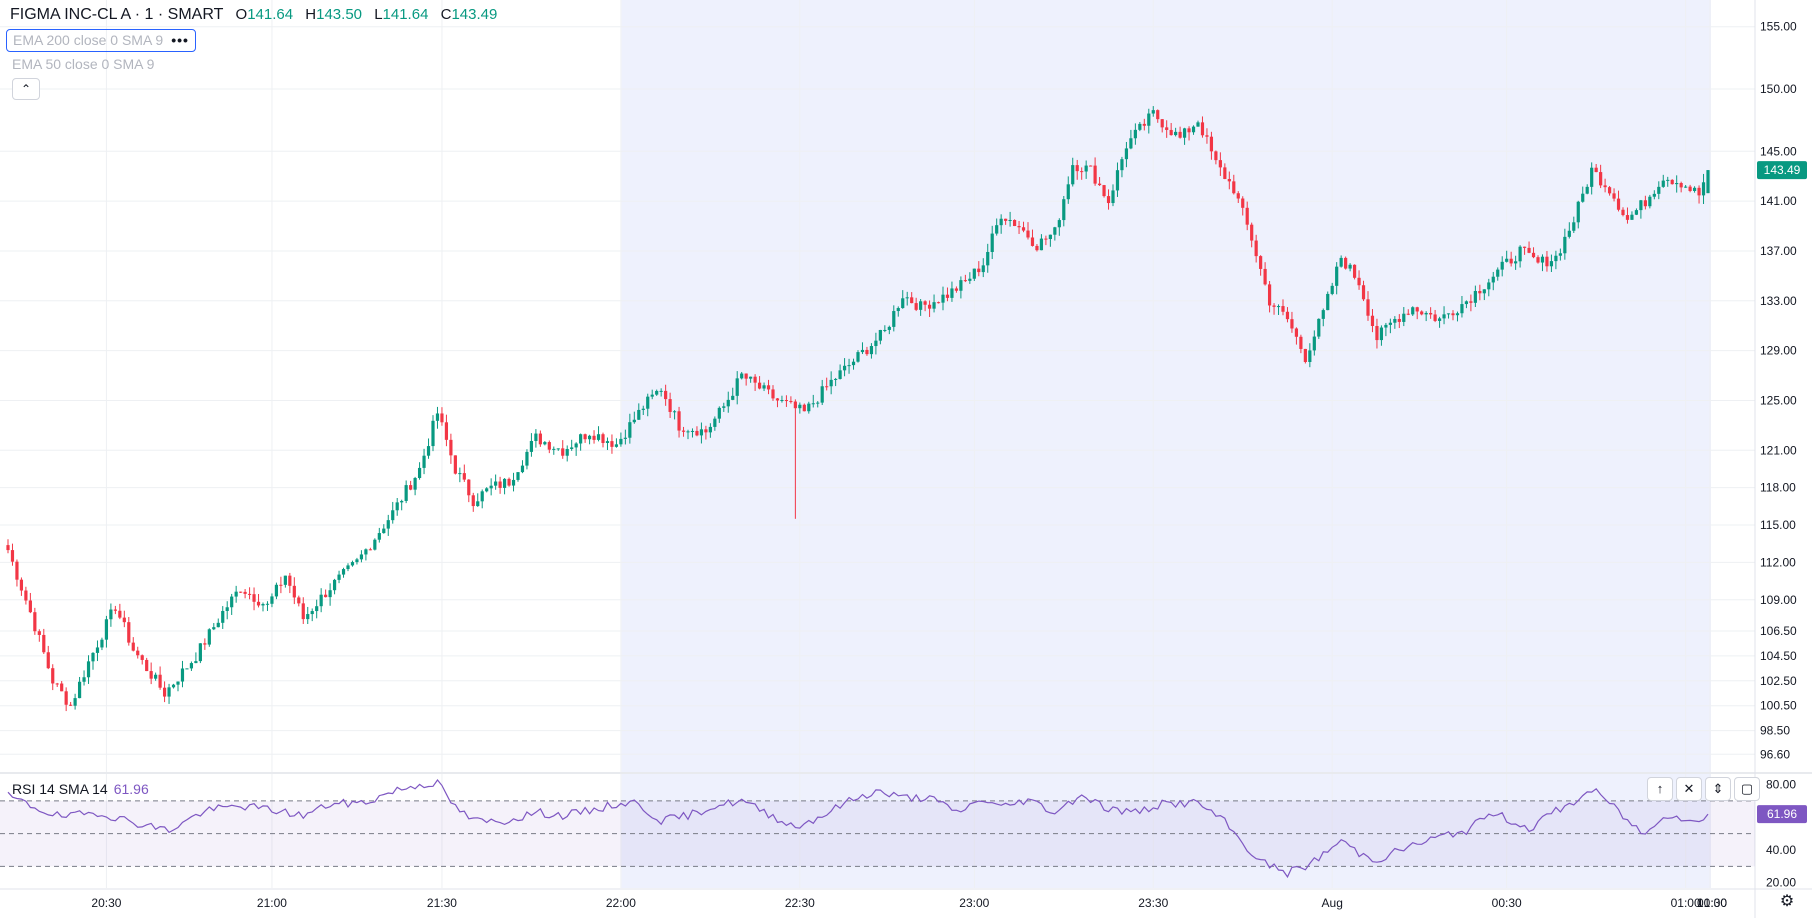  I want to click on gear-icon: ⚙, so click(1787, 901).